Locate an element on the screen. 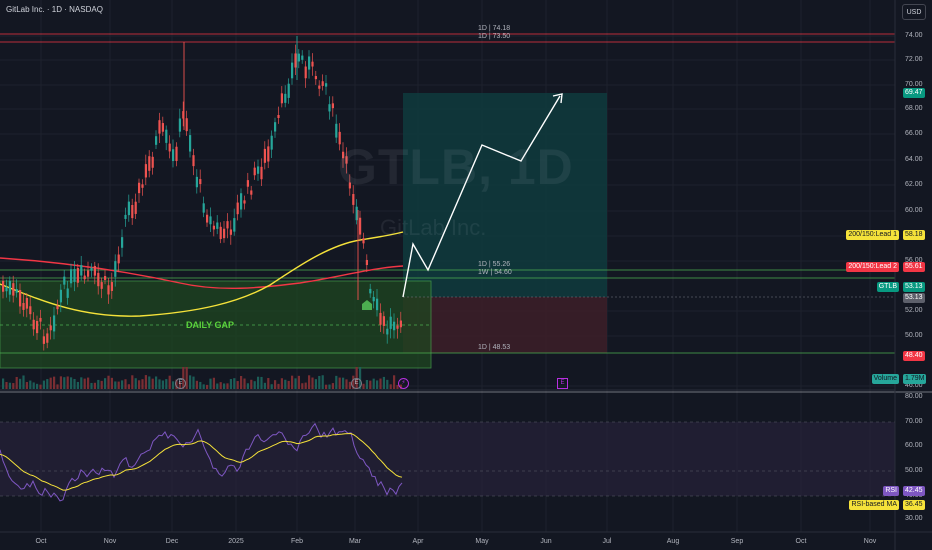 The height and width of the screenshot is (550, 932). rsi-tick: 60.00 is located at coordinates (914, 445).